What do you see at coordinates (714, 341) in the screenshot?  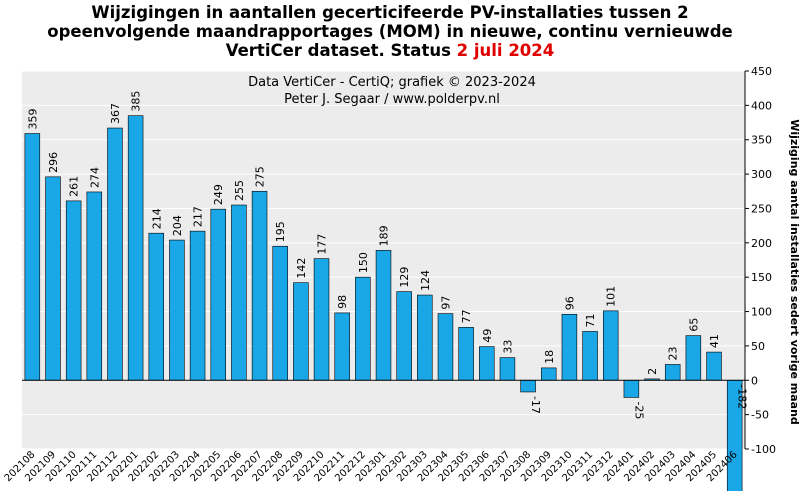 I see `data-label: 41` at bounding box center [714, 341].